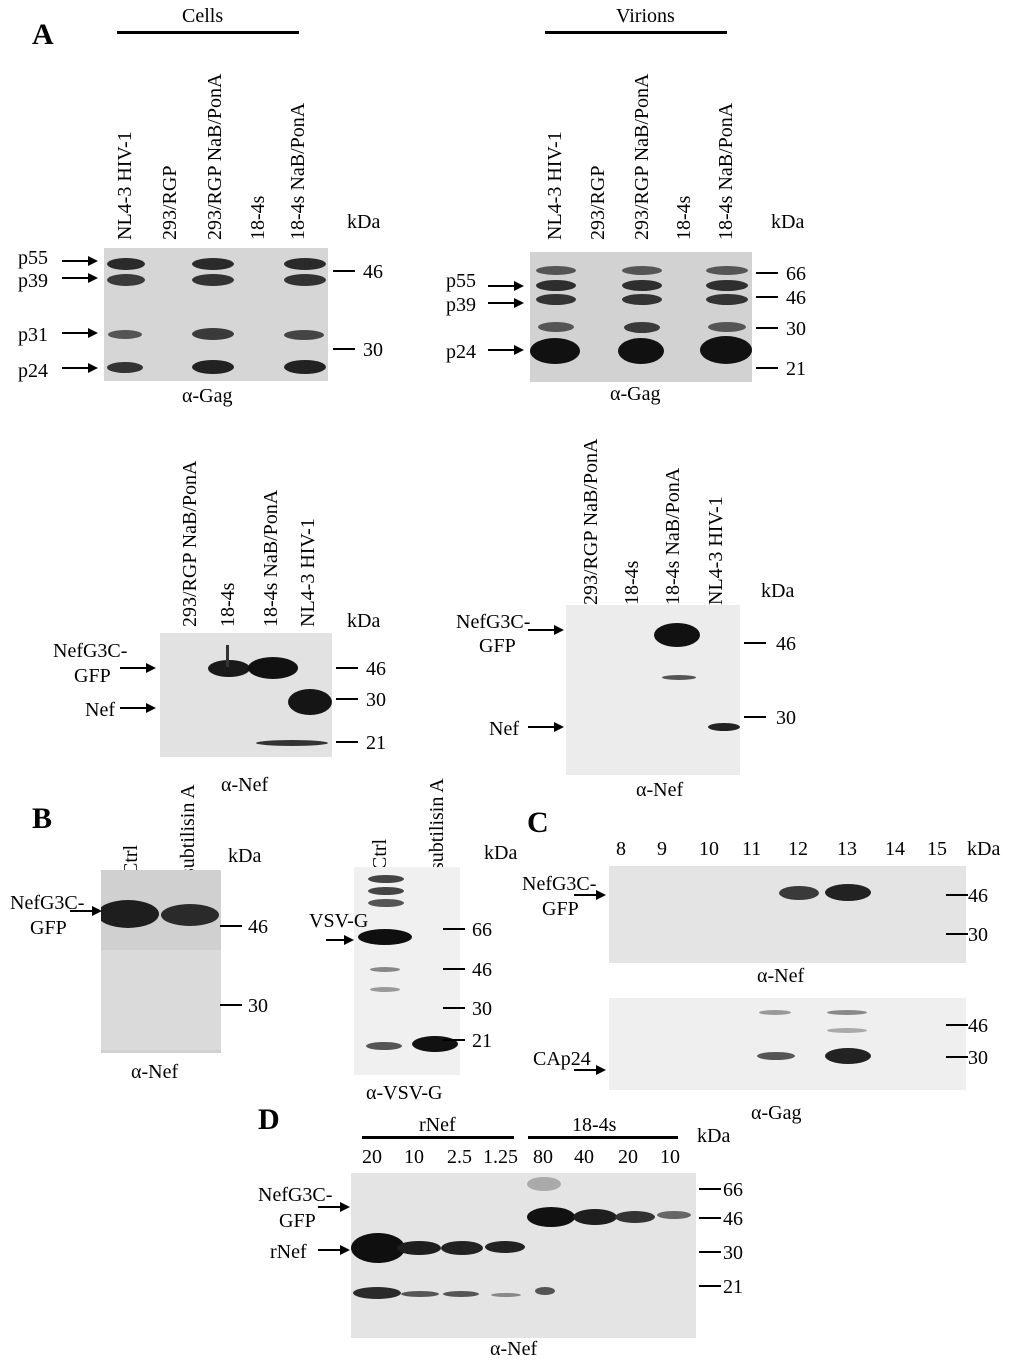 This screenshot has height=1365, width=1024. What do you see at coordinates (43, 34) in the screenshot?
I see `panel-label-a: A` at bounding box center [43, 34].